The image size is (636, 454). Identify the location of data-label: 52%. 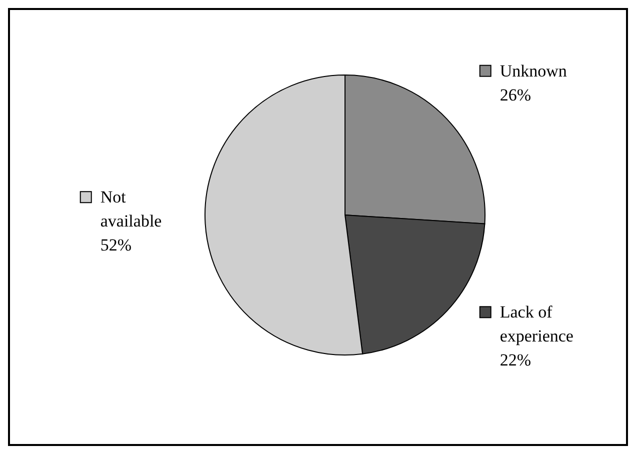
(116, 245).